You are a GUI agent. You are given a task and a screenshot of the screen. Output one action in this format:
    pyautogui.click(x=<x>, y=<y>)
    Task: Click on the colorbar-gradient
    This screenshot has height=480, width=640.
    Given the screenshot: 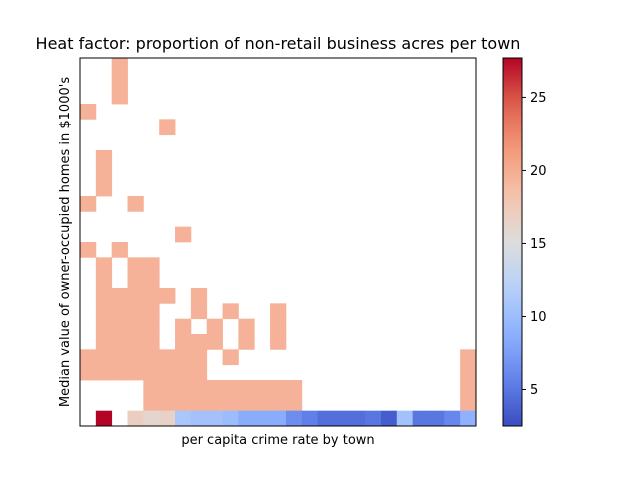 What is the action you would take?
    pyautogui.click(x=512, y=242)
    